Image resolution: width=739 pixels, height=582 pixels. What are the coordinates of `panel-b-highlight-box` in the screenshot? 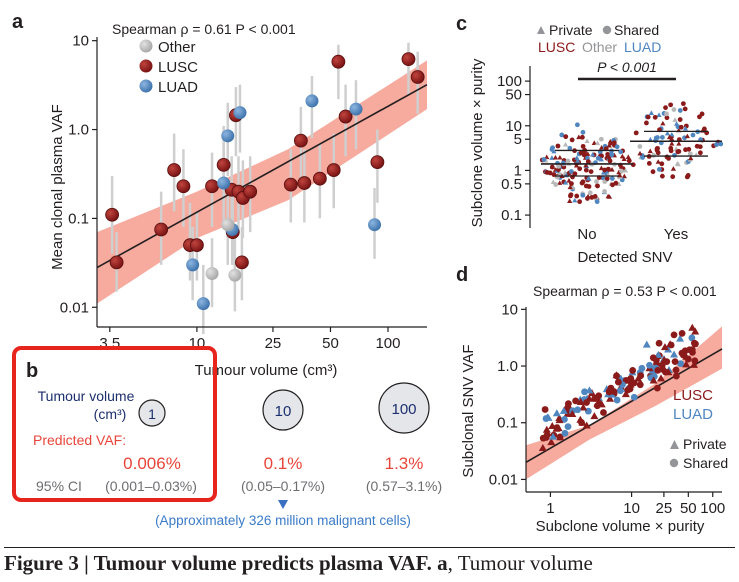 It's located at (114, 424).